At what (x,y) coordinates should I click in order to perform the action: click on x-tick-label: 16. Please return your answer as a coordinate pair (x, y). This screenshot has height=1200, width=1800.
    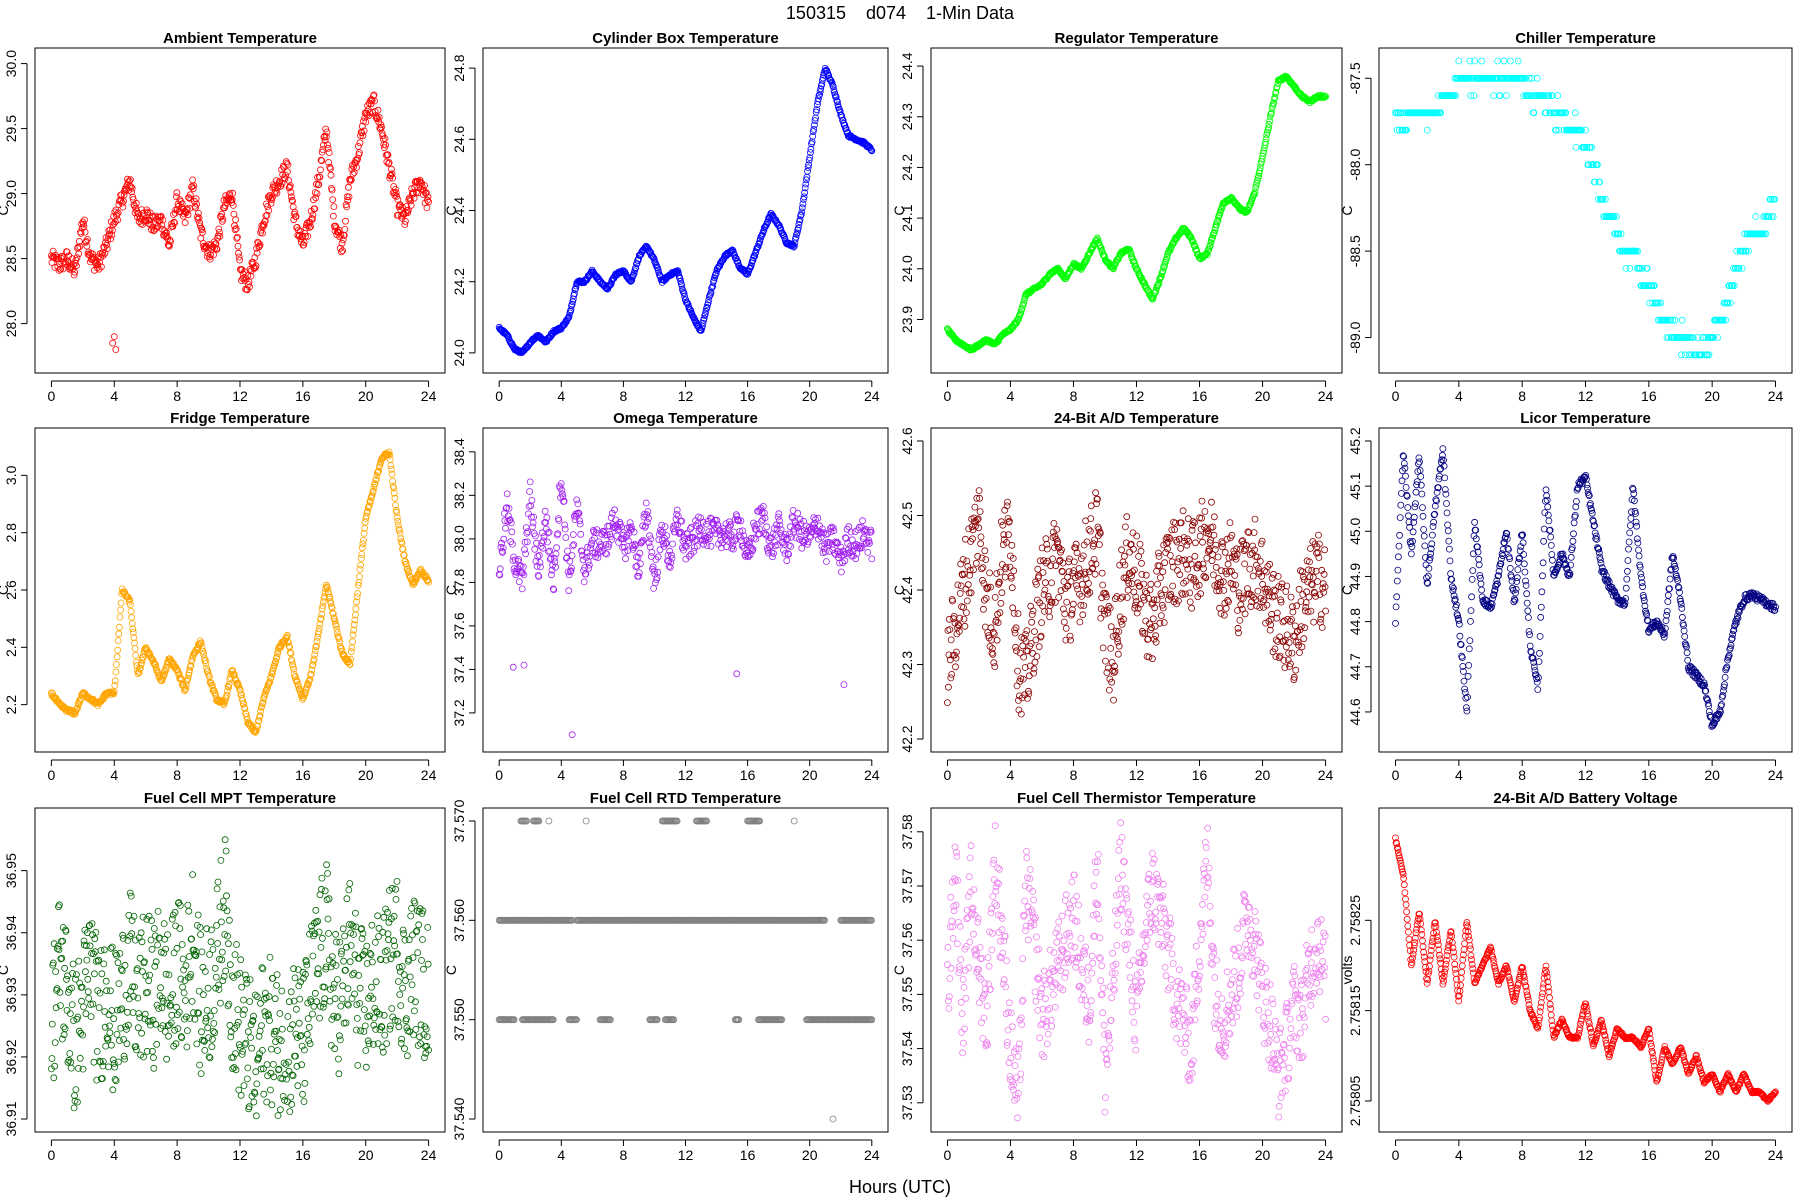
    Looking at the image, I should click on (1649, 775).